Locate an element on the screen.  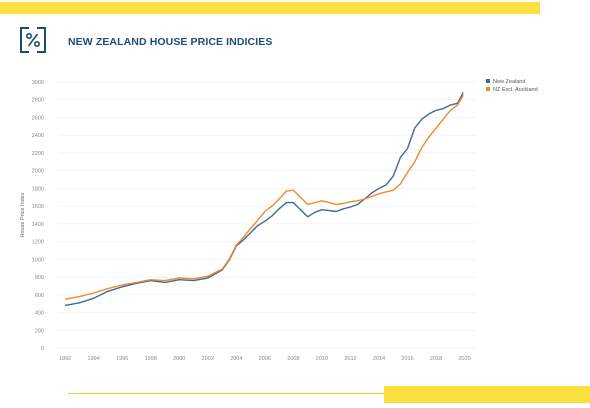
bottom-divider is located at coordinates (227, 393).